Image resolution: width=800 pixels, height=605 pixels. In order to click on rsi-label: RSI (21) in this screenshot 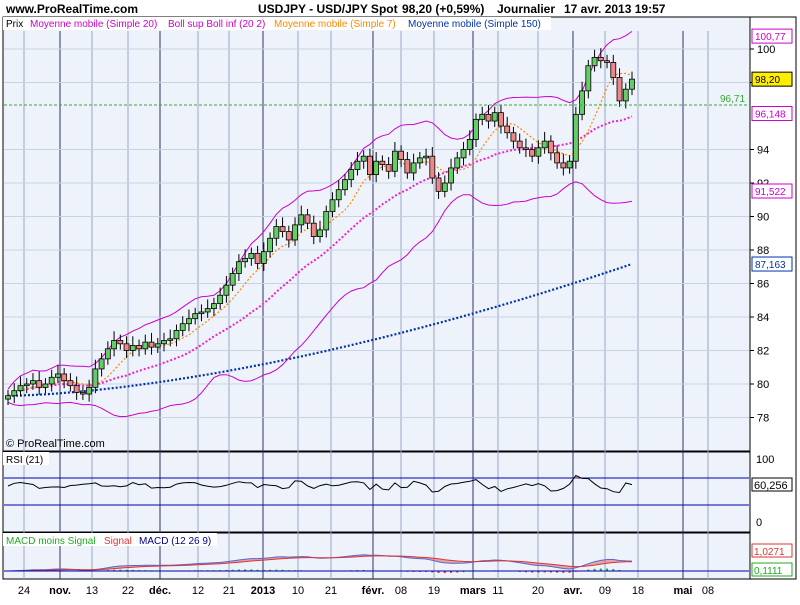, I will do `click(24, 460)`.